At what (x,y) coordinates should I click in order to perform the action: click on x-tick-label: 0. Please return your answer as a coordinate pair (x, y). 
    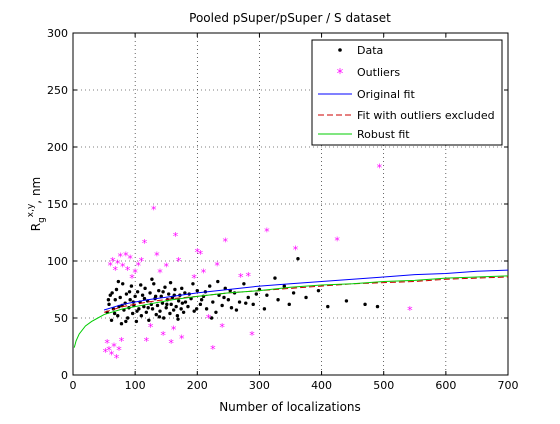
    Looking at the image, I should click on (73, 385).